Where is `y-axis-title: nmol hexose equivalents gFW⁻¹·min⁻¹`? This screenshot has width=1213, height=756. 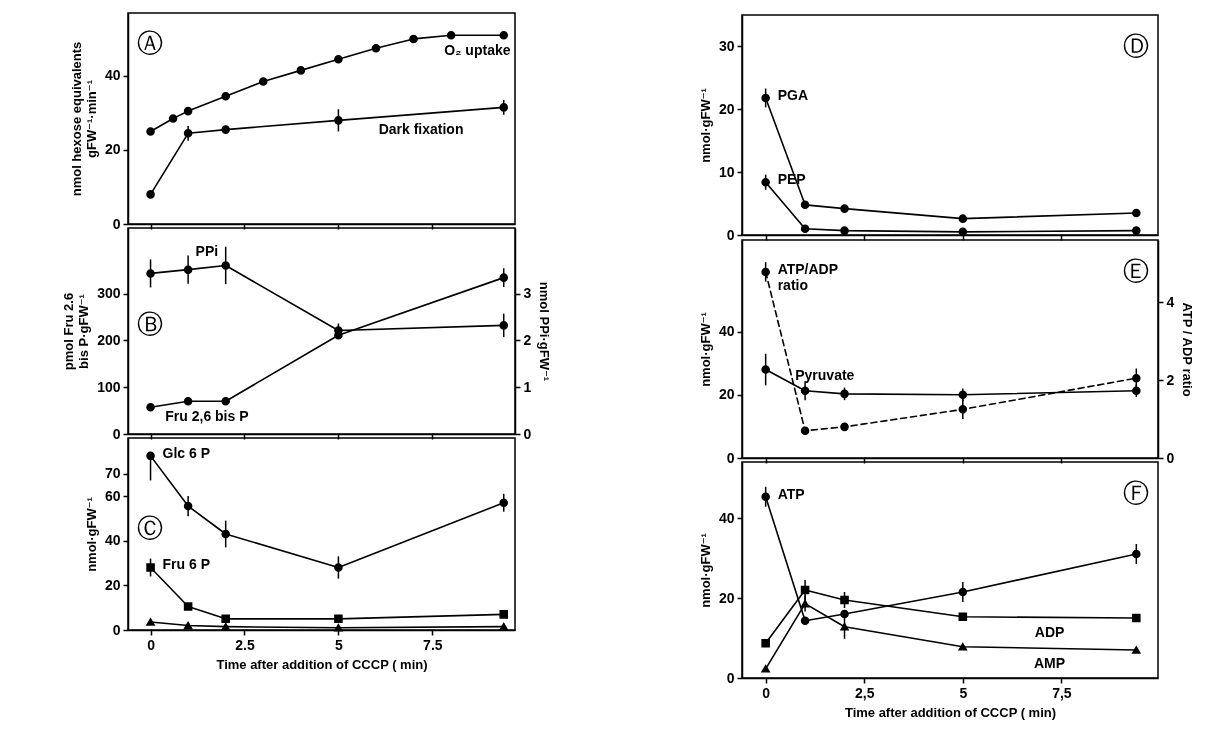
y-axis-title: nmol hexose equivalents gFW⁻¹·min⁻¹ is located at coordinates (83, 119).